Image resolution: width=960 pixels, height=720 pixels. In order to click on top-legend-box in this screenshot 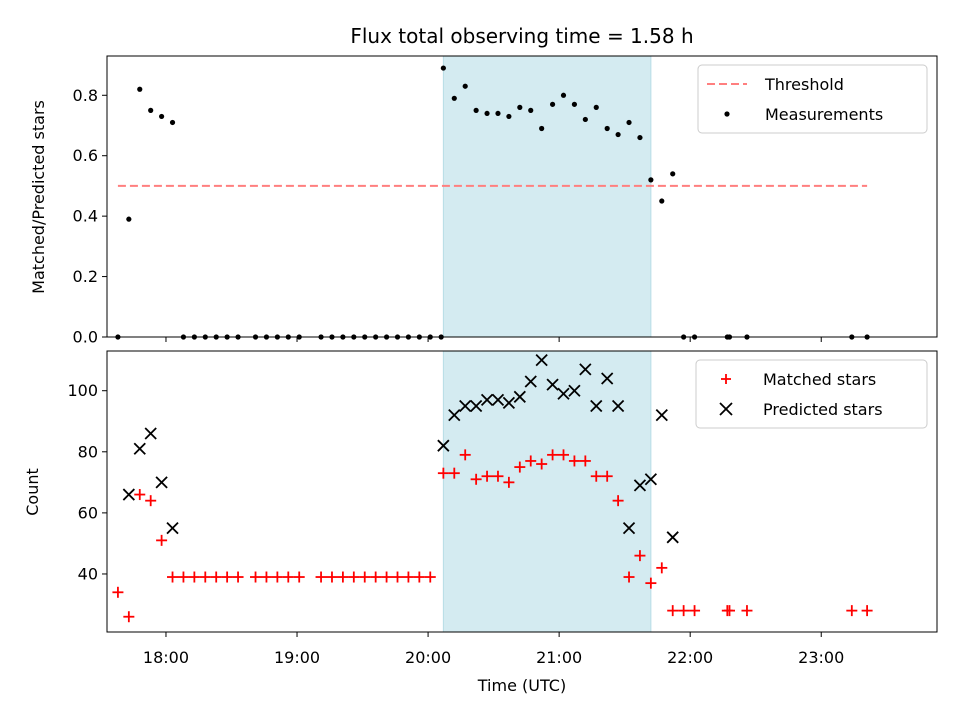, I will do `click(812, 99)`.